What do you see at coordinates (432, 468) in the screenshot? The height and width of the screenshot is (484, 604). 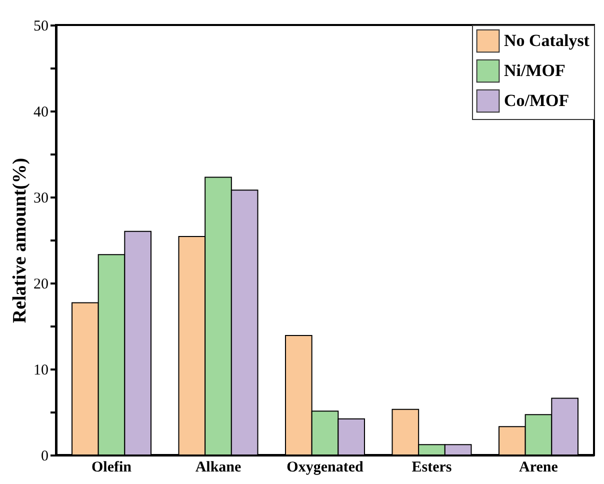 I see `x-tick-label: Esters` at bounding box center [432, 468].